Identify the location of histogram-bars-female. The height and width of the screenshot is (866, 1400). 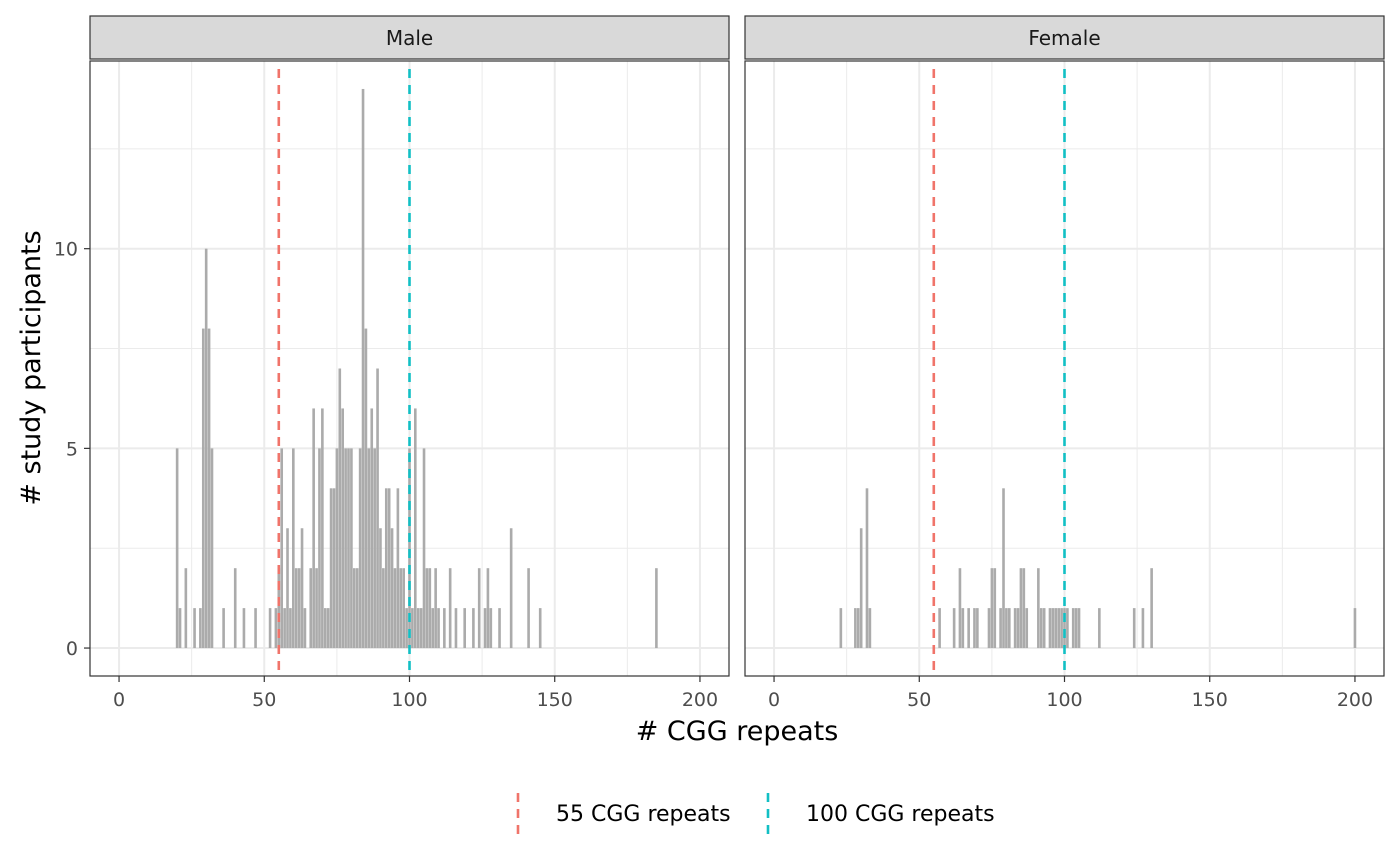
(1098, 568).